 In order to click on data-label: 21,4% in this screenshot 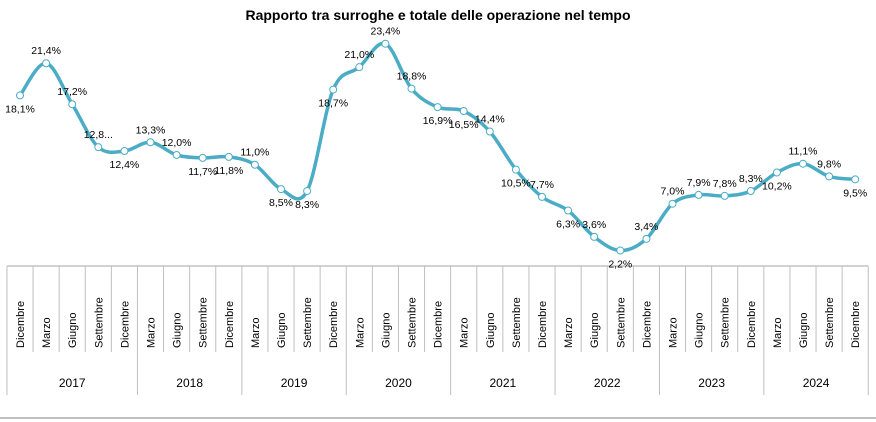, I will do `click(46, 51)`.